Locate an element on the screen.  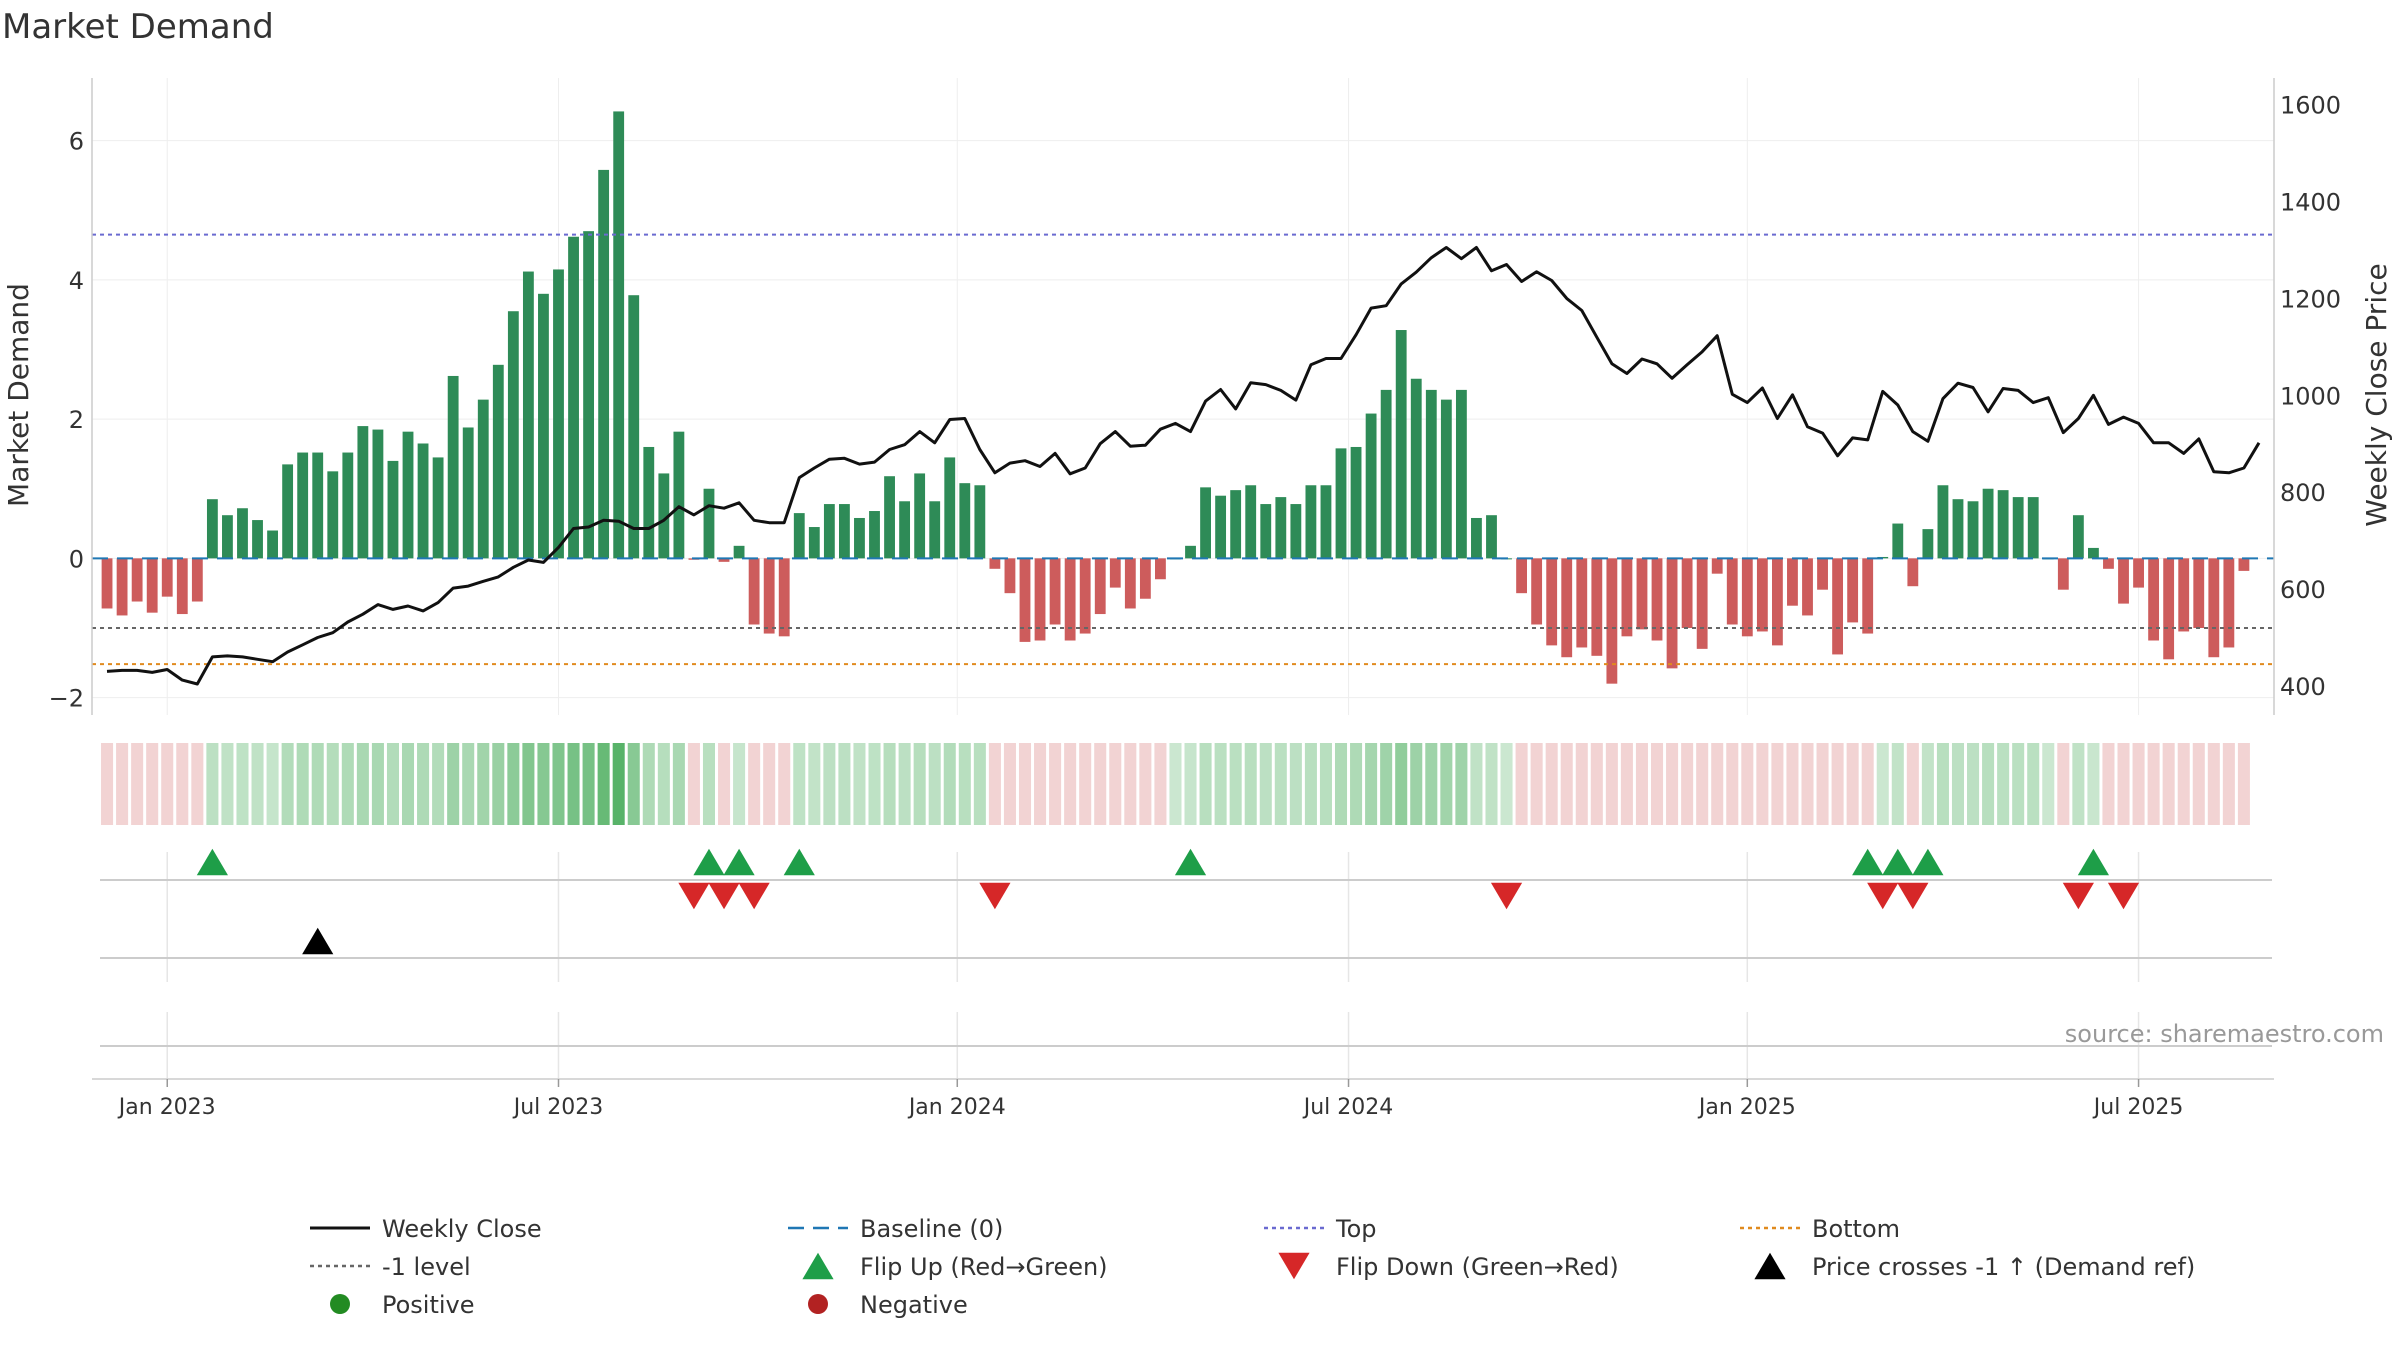
legend-label: Price crosses -1 ↑ (Demand ref) is located at coordinates (2003, 1267).